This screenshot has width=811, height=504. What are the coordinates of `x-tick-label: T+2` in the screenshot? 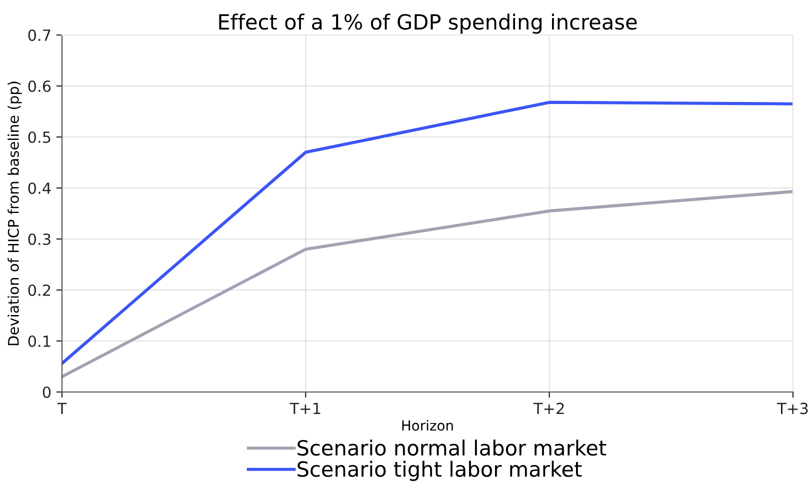 It's located at (548, 408).